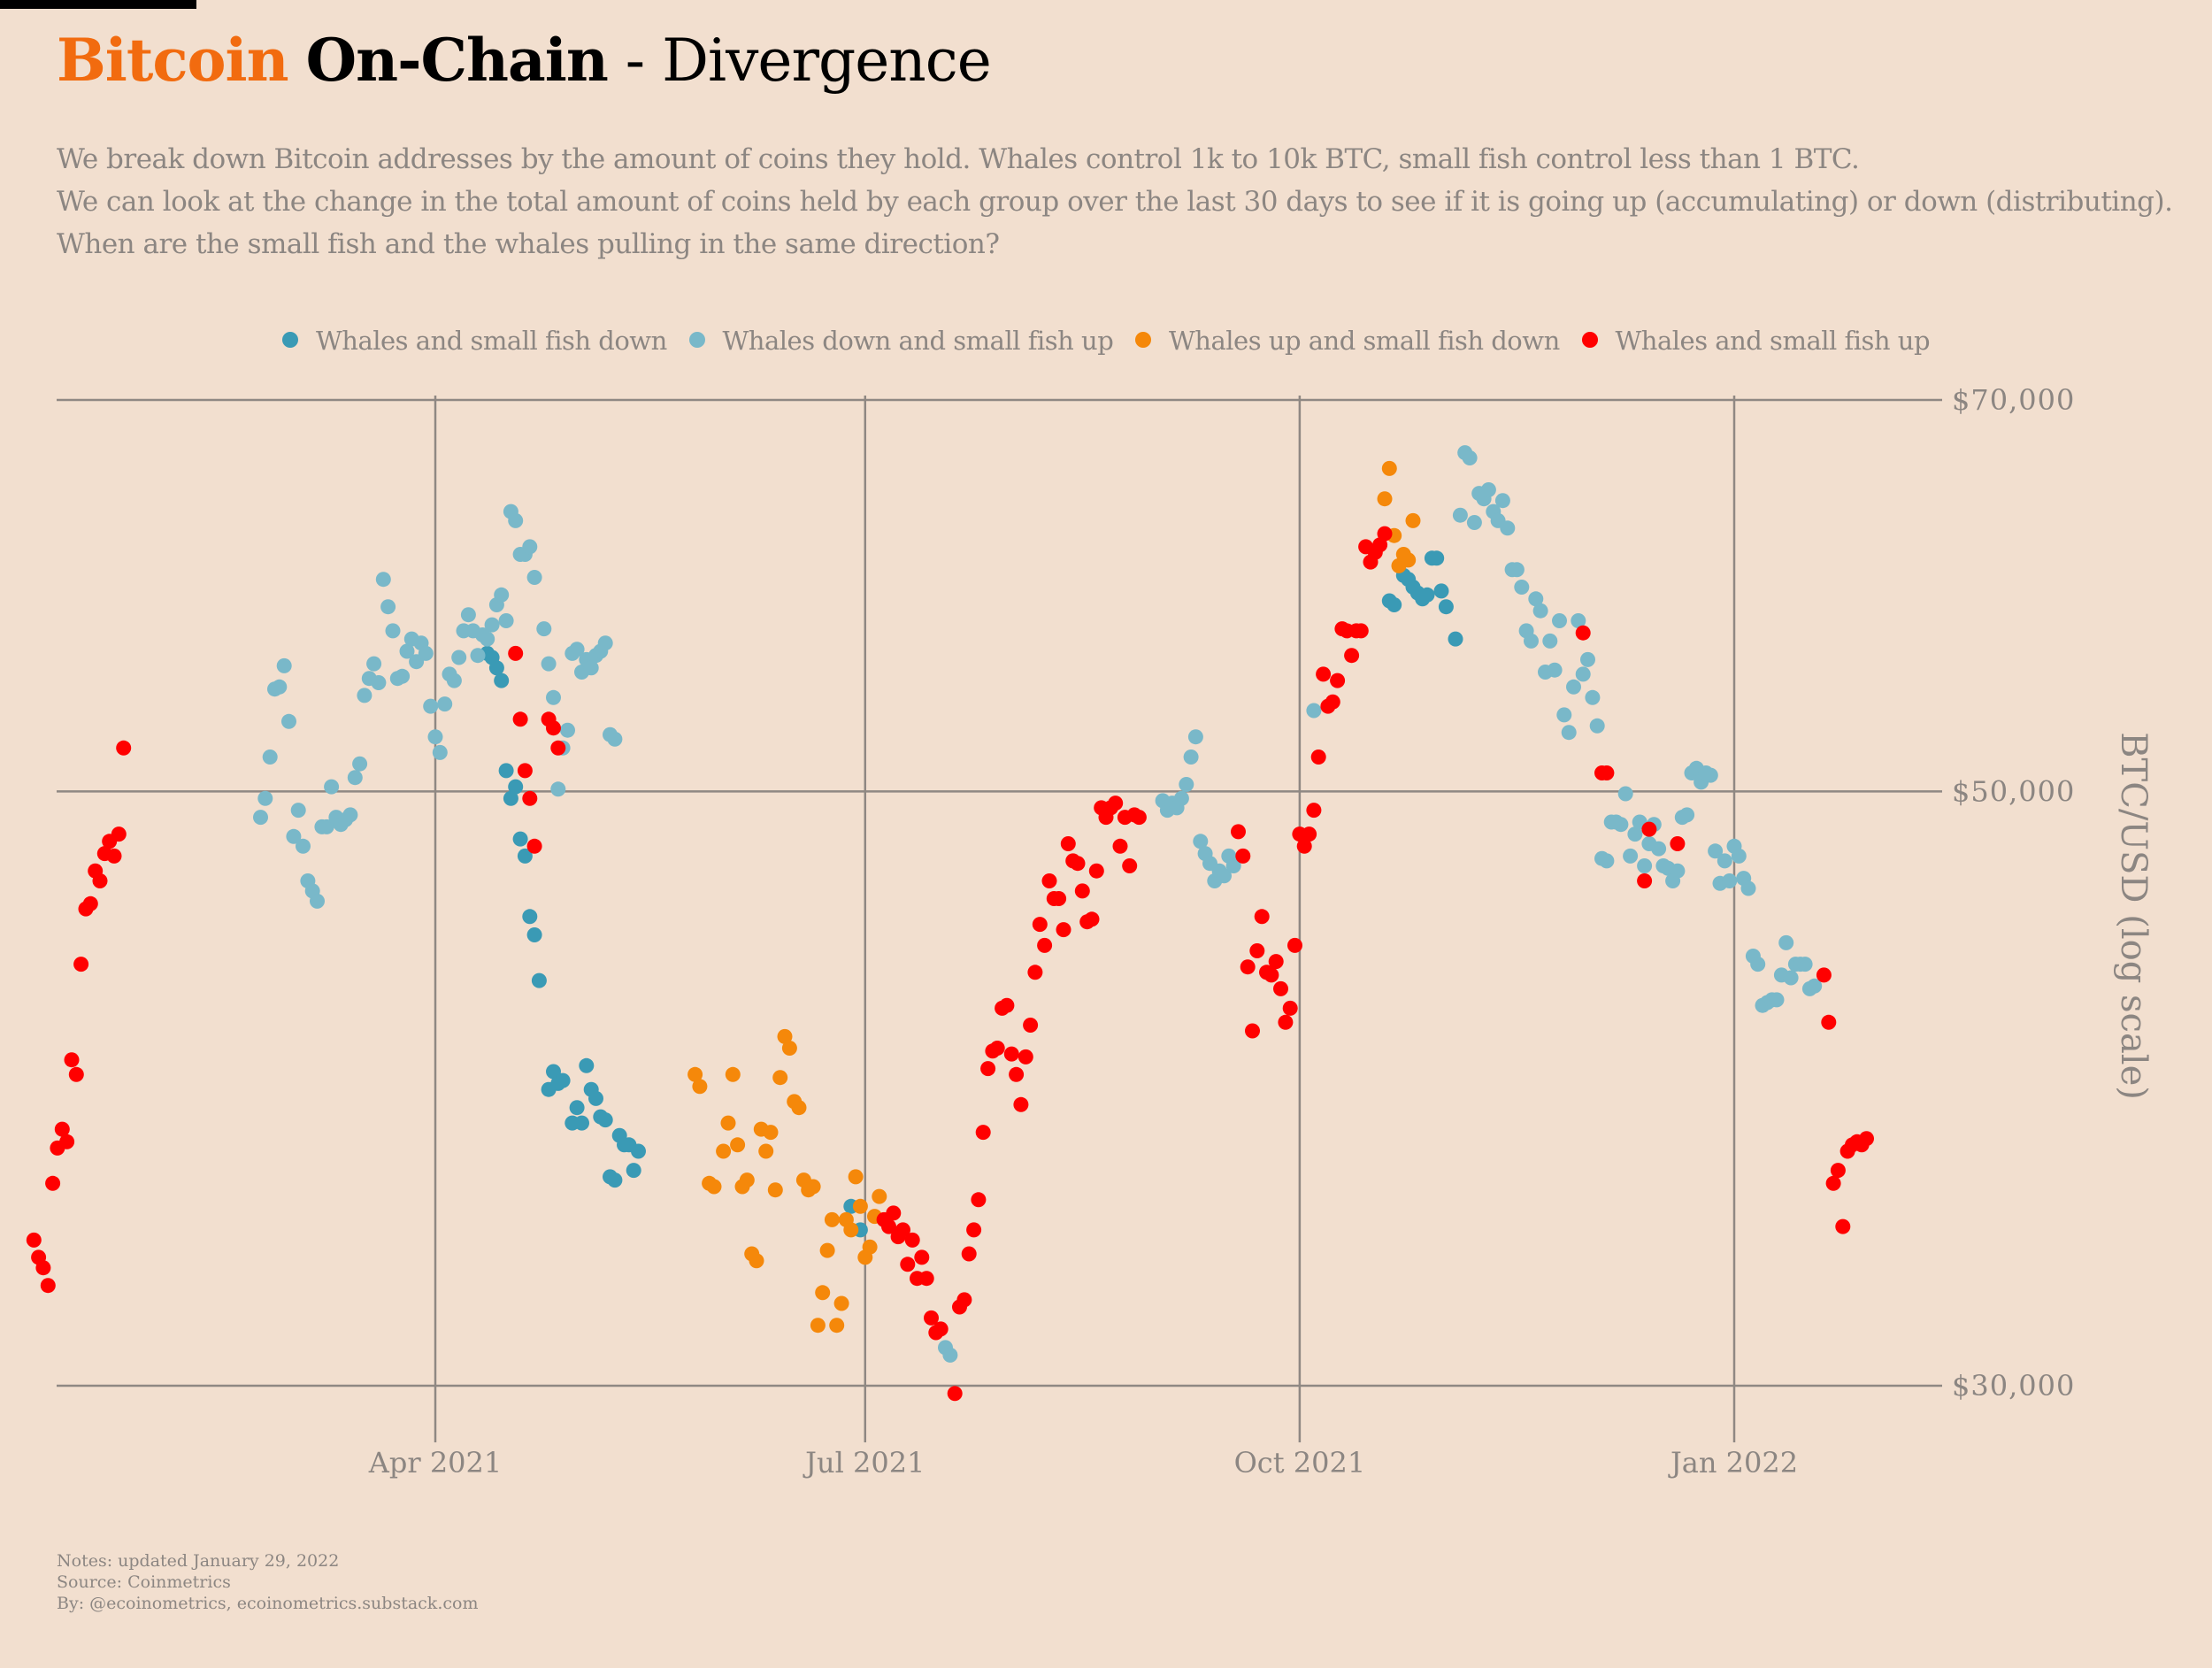 The width and height of the screenshot is (2212, 1668). Describe the element at coordinates (901, 341) in the screenshot. I see `legend-item-whales-down-fish-up: Whales down and small fish up` at that location.